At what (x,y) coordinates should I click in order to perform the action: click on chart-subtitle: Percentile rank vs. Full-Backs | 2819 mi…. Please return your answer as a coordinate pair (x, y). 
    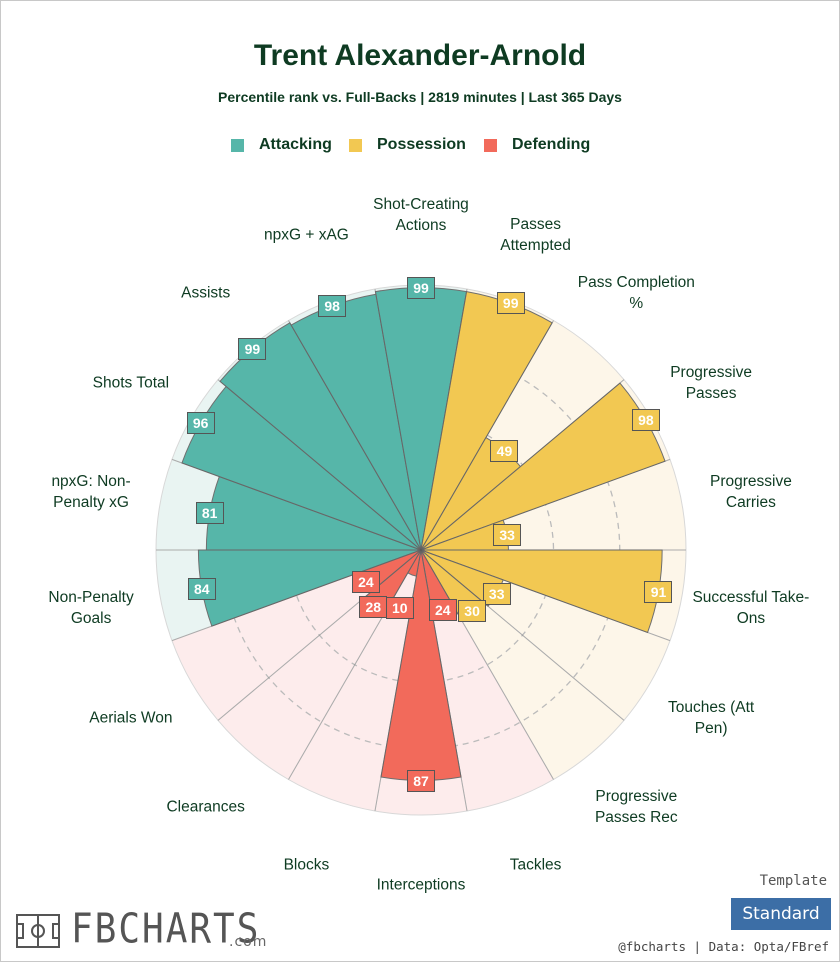
    Looking at the image, I should click on (420, 97).